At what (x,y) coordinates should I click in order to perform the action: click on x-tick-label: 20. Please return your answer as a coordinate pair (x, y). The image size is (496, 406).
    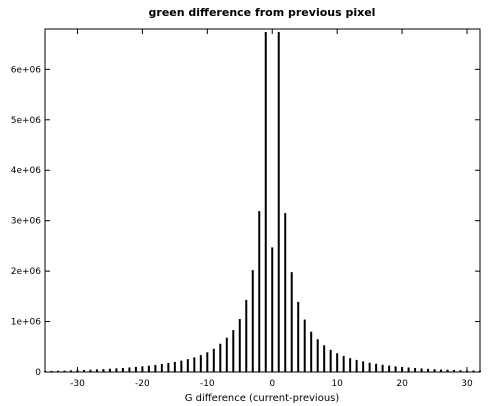
    Looking at the image, I should click on (402, 384).